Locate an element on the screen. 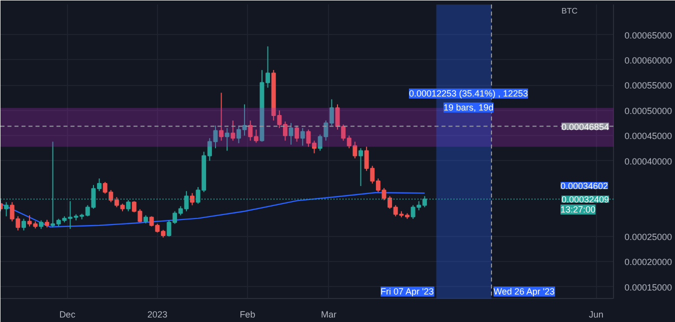  annotation: 0.00034602 is located at coordinates (584, 186).